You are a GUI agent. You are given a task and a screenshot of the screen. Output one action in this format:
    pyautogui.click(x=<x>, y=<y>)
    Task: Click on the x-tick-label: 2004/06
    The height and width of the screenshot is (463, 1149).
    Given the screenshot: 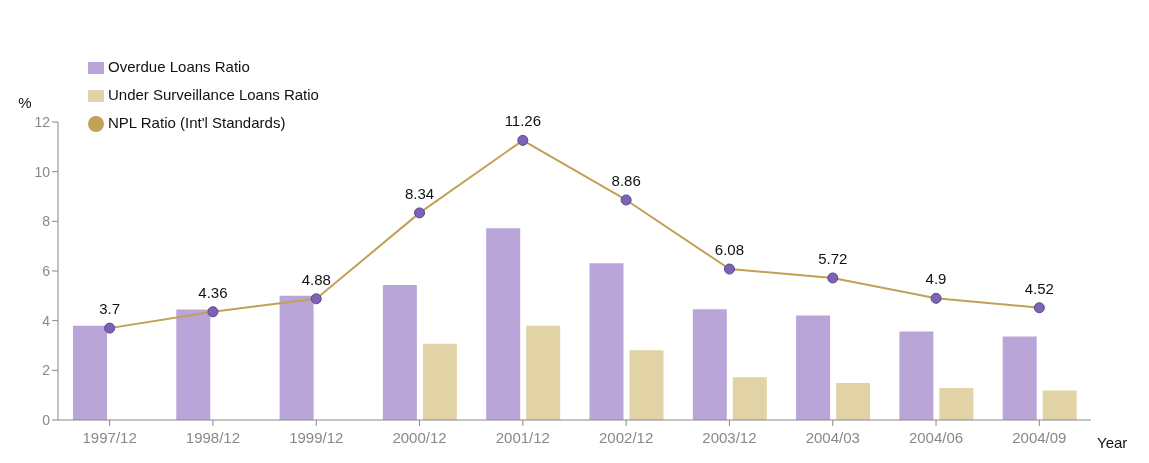 What is the action you would take?
    pyautogui.click(x=936, y=437)
    